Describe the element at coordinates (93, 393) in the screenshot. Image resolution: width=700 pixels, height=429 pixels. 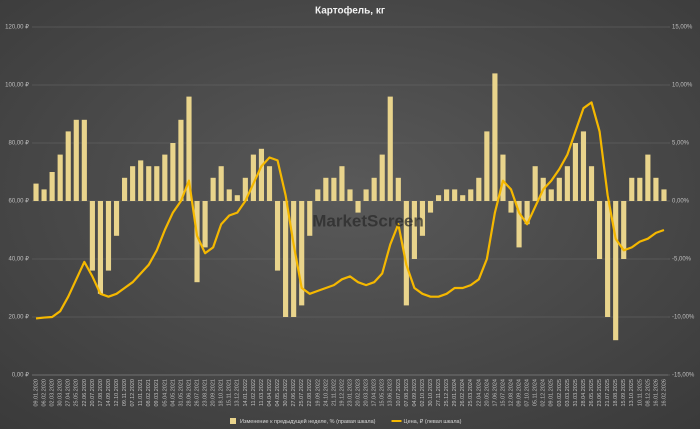
I see `x-tick-label: 20.07.2020` at that location.